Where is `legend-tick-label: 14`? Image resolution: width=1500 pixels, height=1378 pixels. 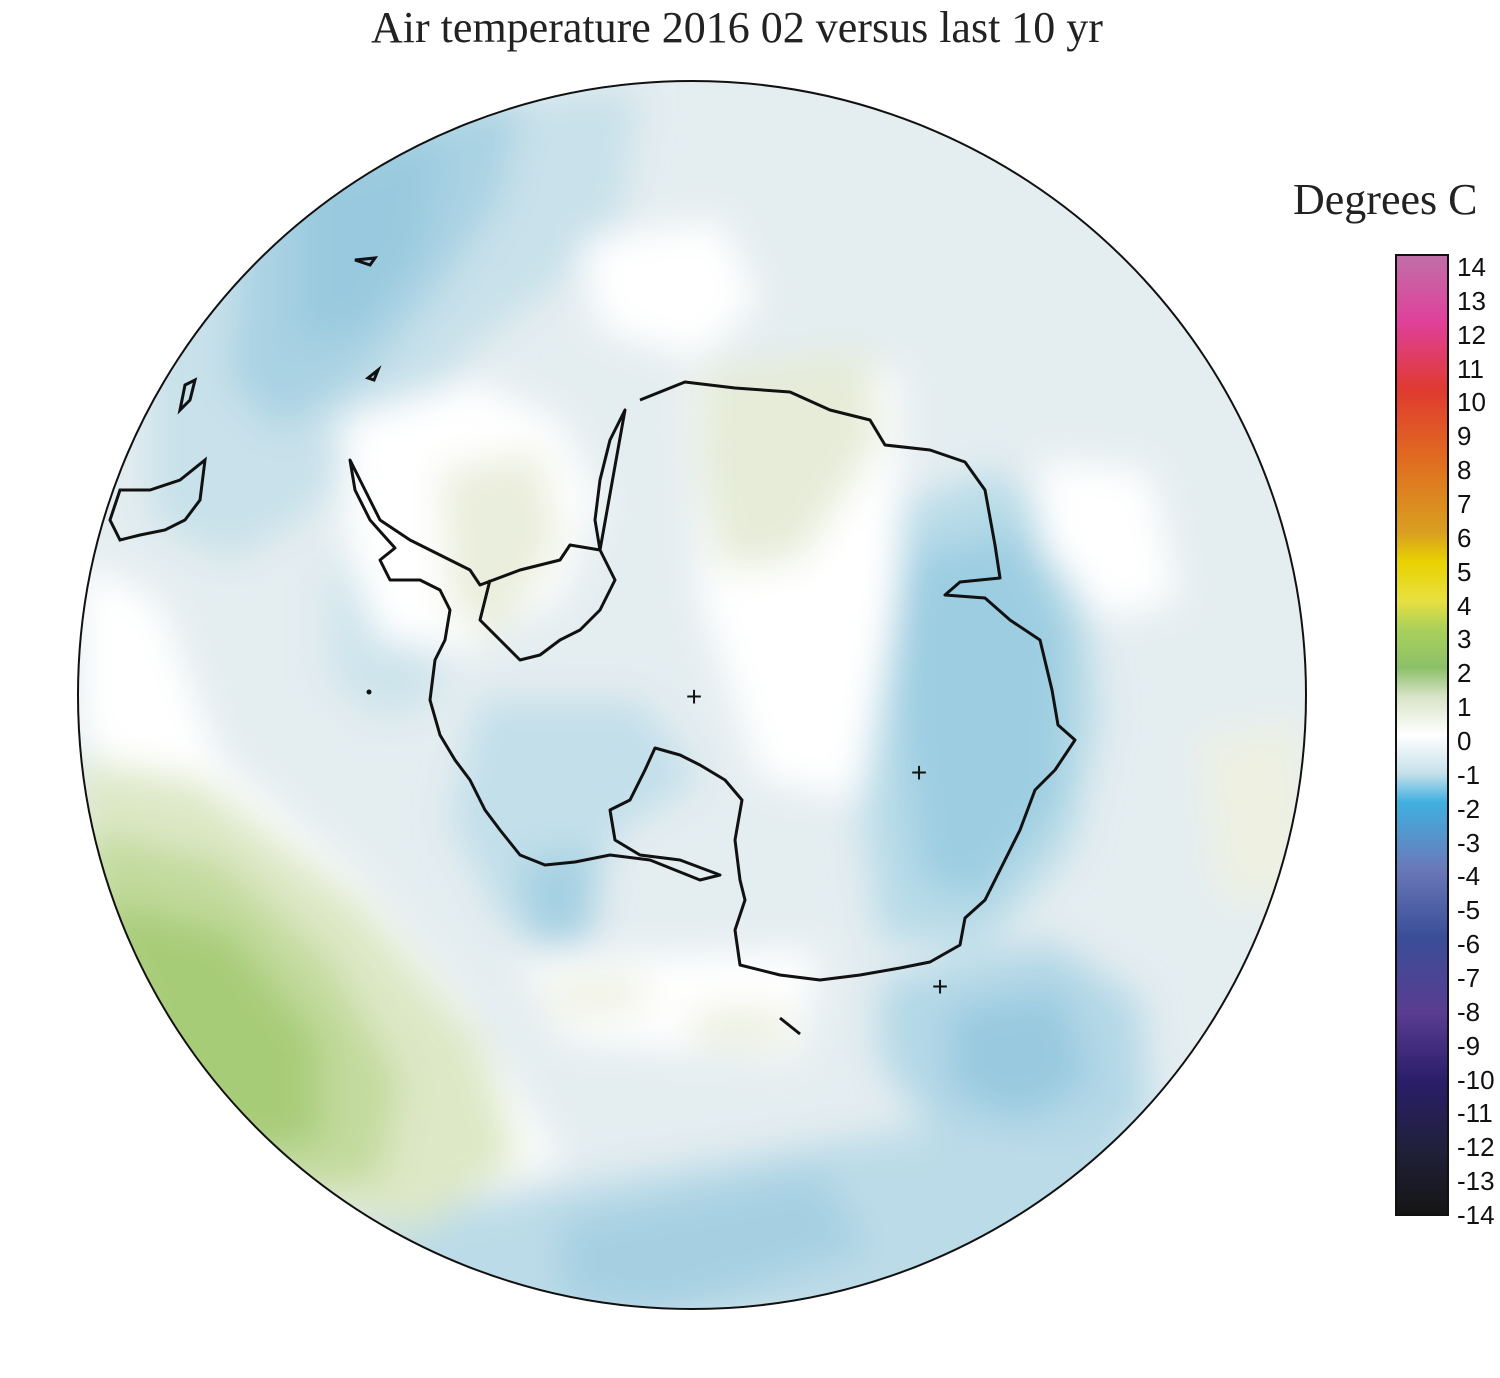 legend-tick-label: 14 is located at coordinates (1471, 267).